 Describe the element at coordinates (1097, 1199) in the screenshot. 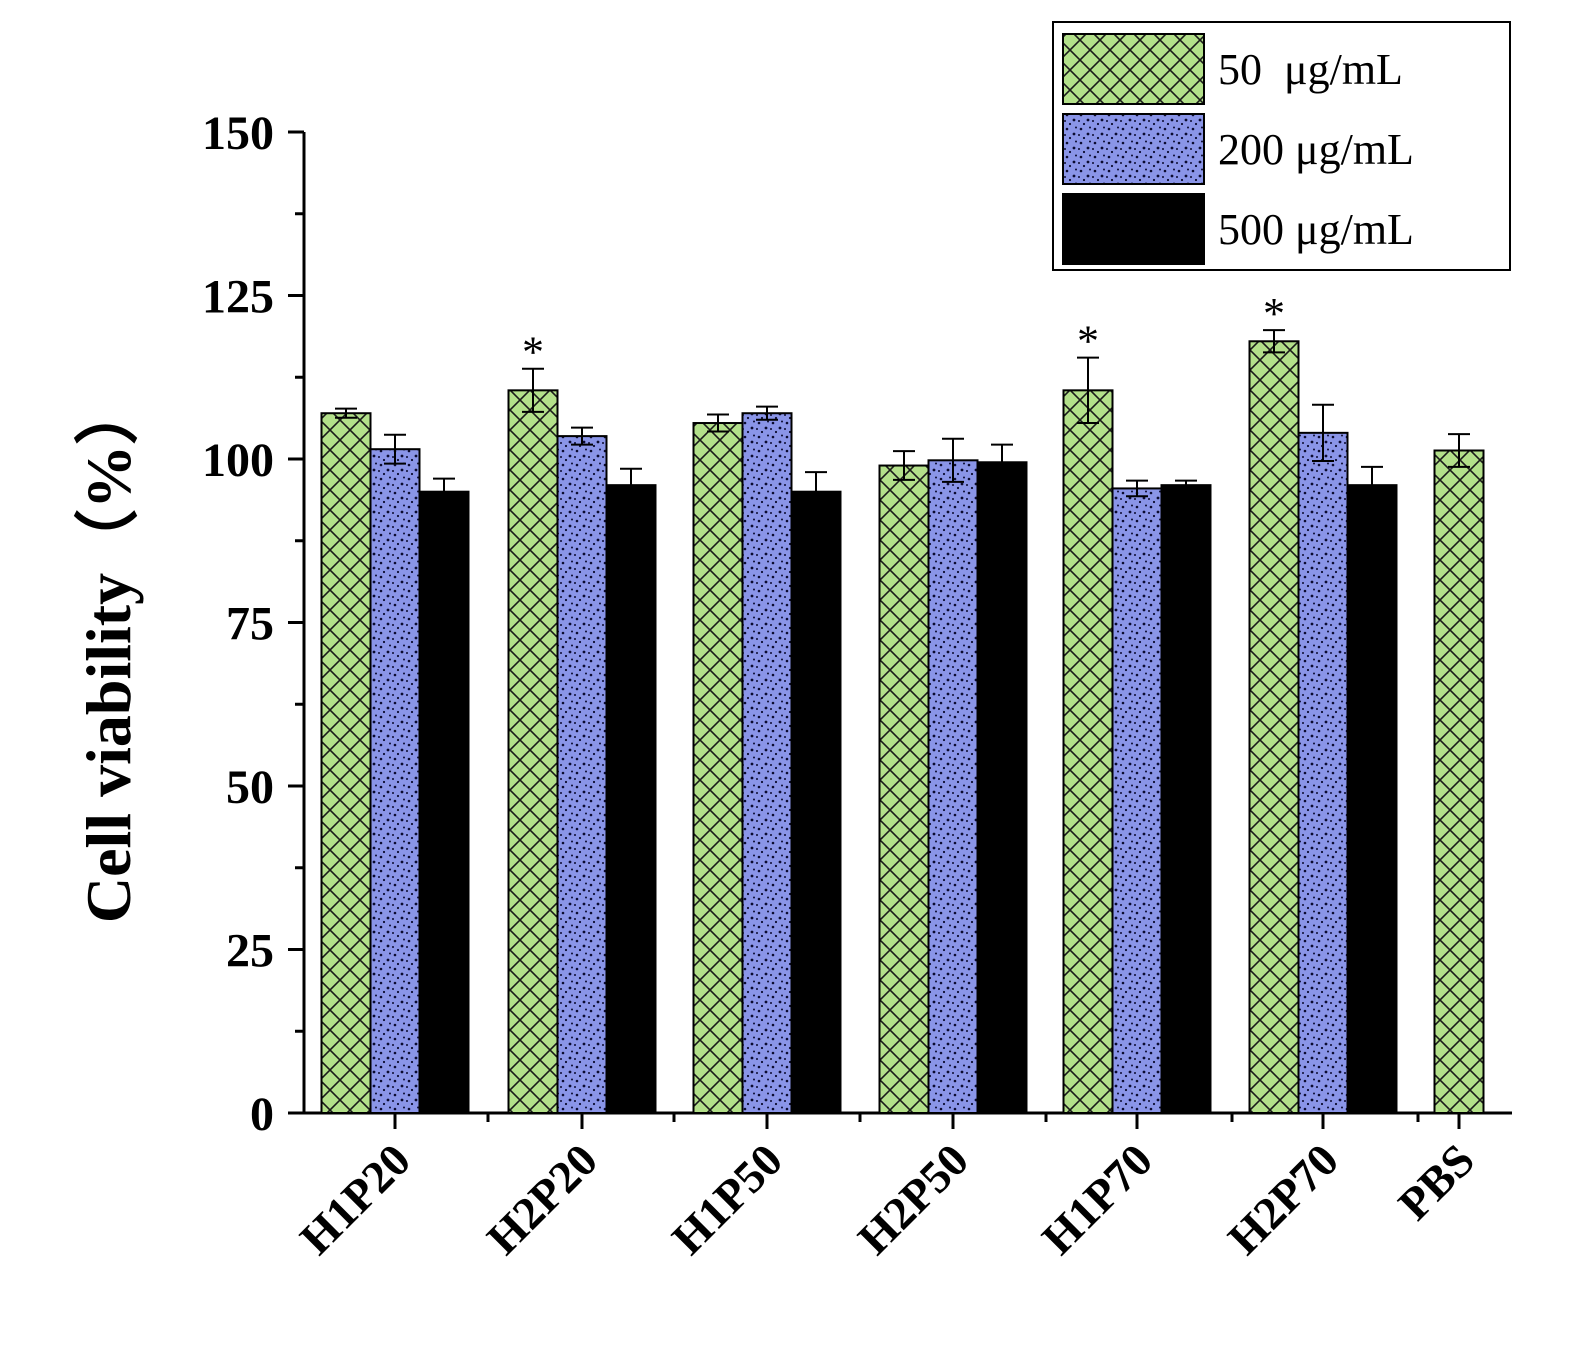

I see `x-category-label: H1P70` at that location.